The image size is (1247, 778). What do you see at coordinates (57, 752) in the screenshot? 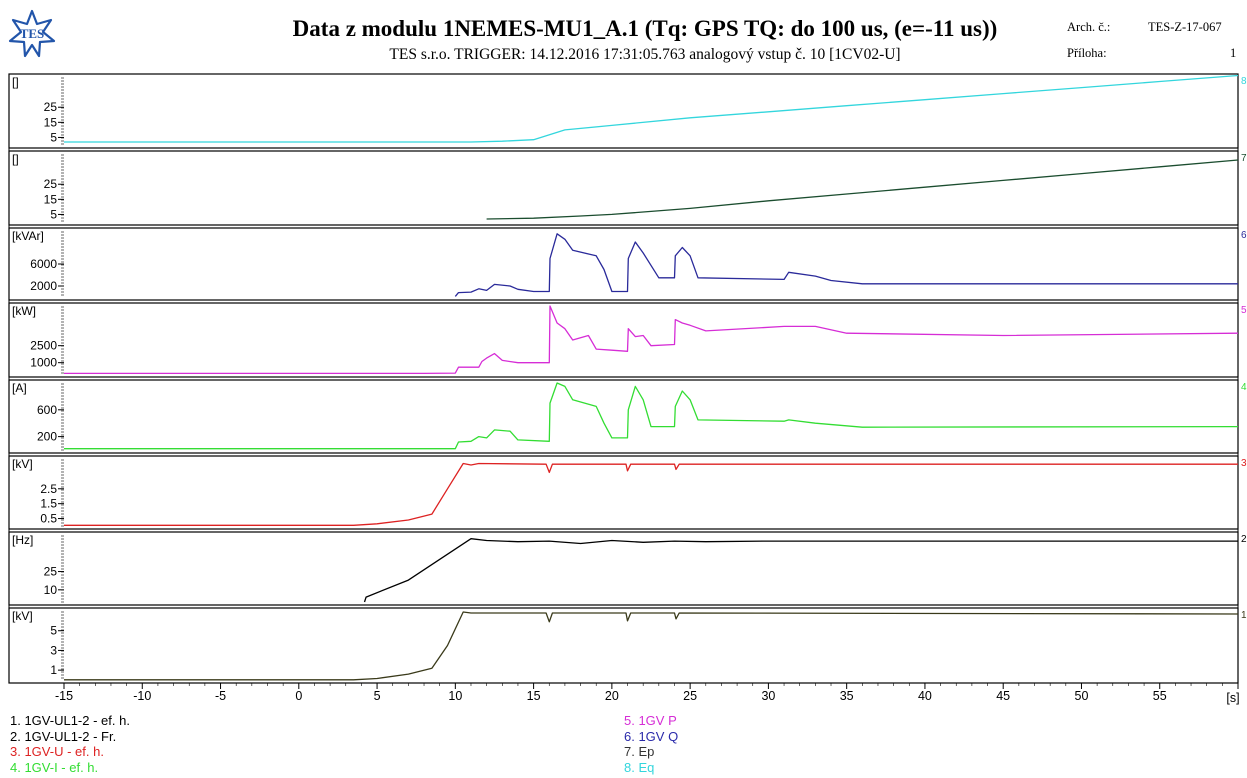
I see `legend-left-item: 3. 1GV-U - ef. h.` at bounding box center [57, 752].